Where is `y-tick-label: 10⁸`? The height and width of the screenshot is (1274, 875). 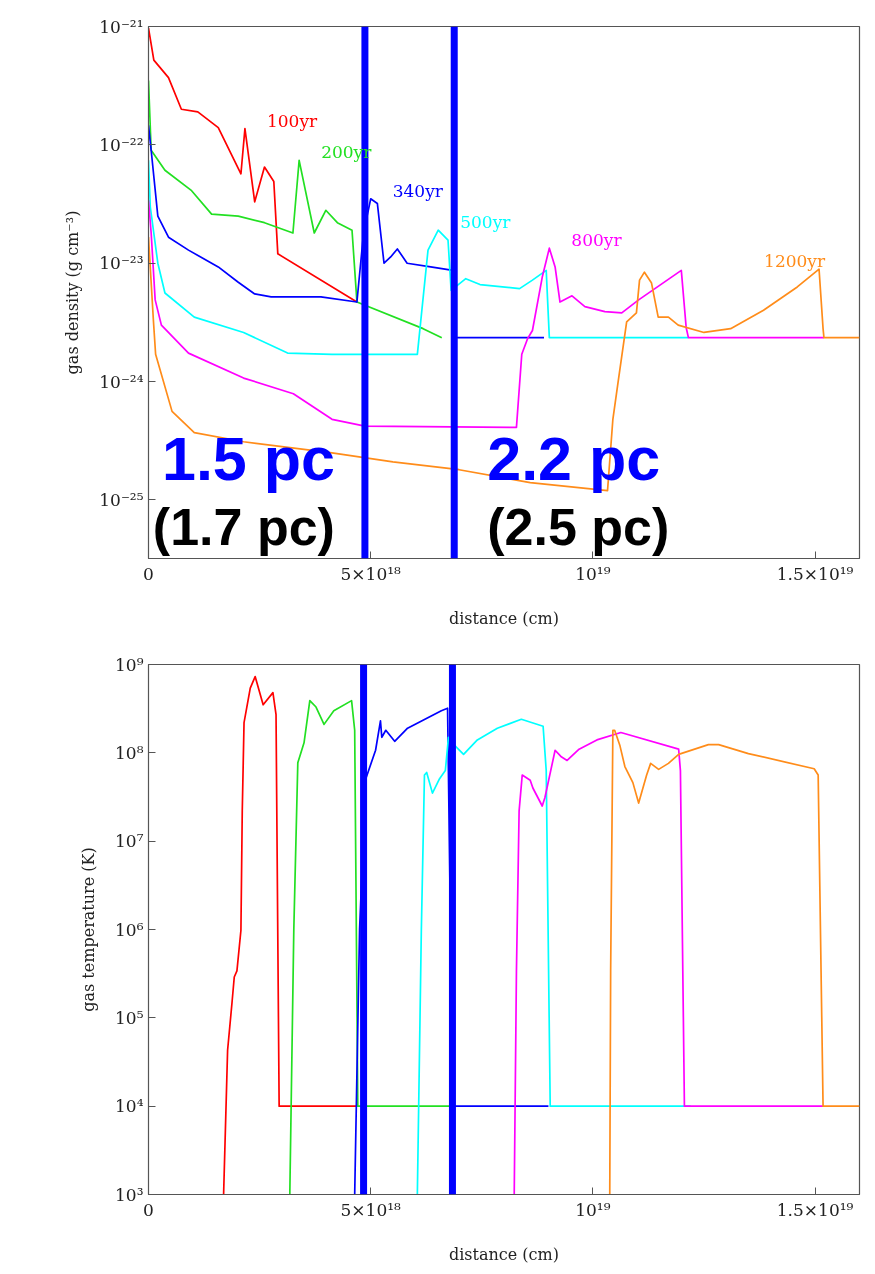 y-tick-label: 10⁸ is located at coordinates (129, 752).